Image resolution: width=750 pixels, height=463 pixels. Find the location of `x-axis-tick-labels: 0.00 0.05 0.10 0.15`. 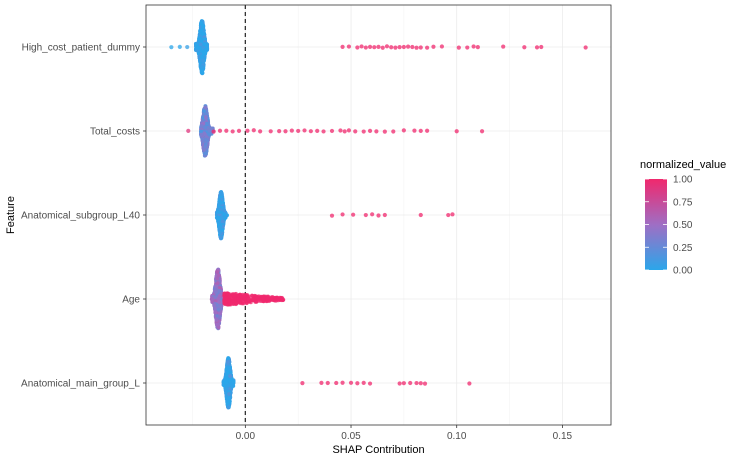

x-axis-tick-labels: 0.00 0.05 0.10 0.15 is located at coordinates (404, 433).